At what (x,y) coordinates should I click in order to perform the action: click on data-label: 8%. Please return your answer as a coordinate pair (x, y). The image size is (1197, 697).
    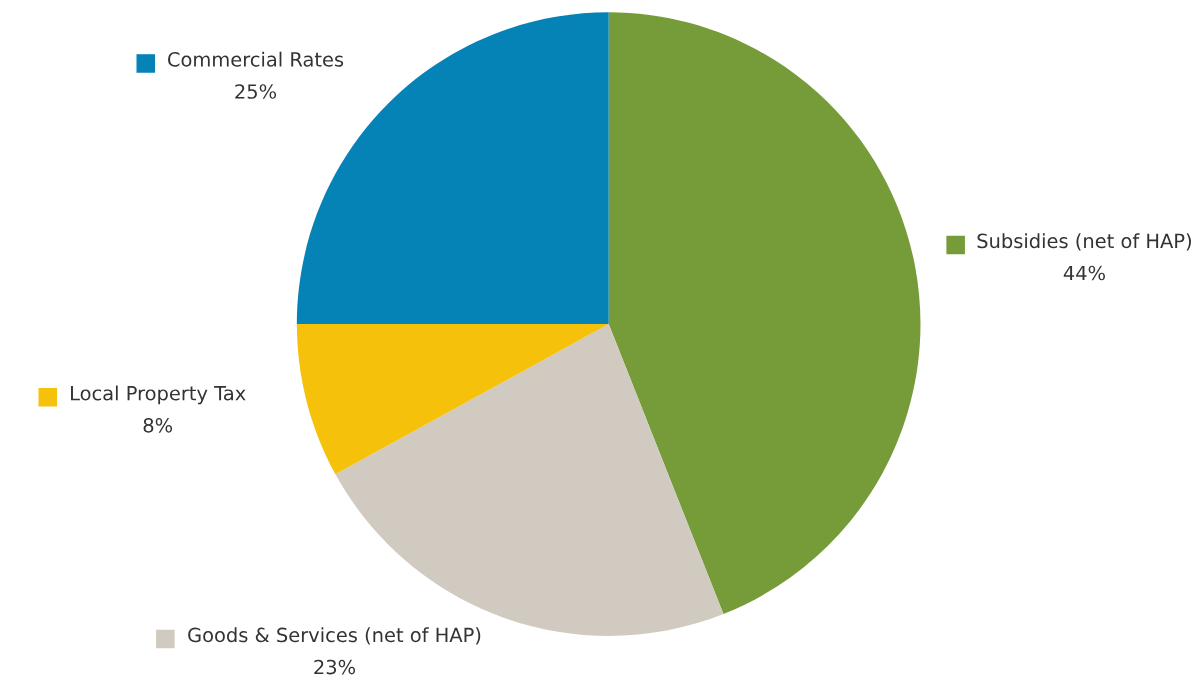
    Looking at the image, I should click on (158, 425).